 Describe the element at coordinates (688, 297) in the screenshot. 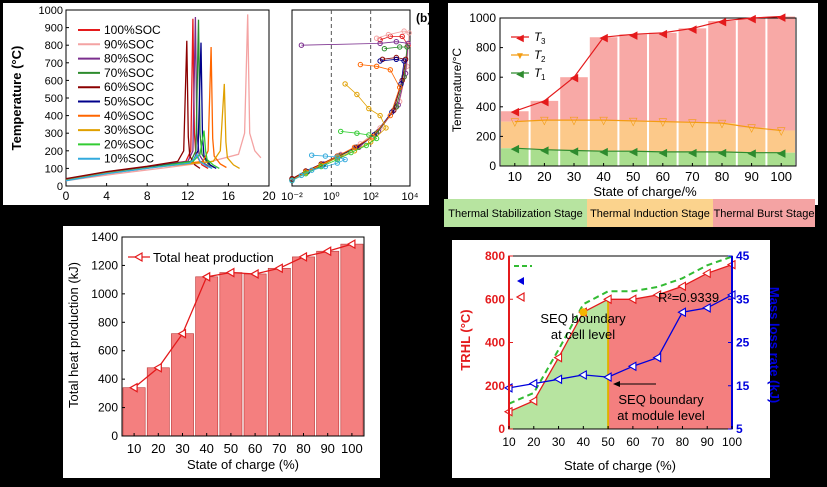

I see `panel-e-r2-label: R²=0.9339` at that location.